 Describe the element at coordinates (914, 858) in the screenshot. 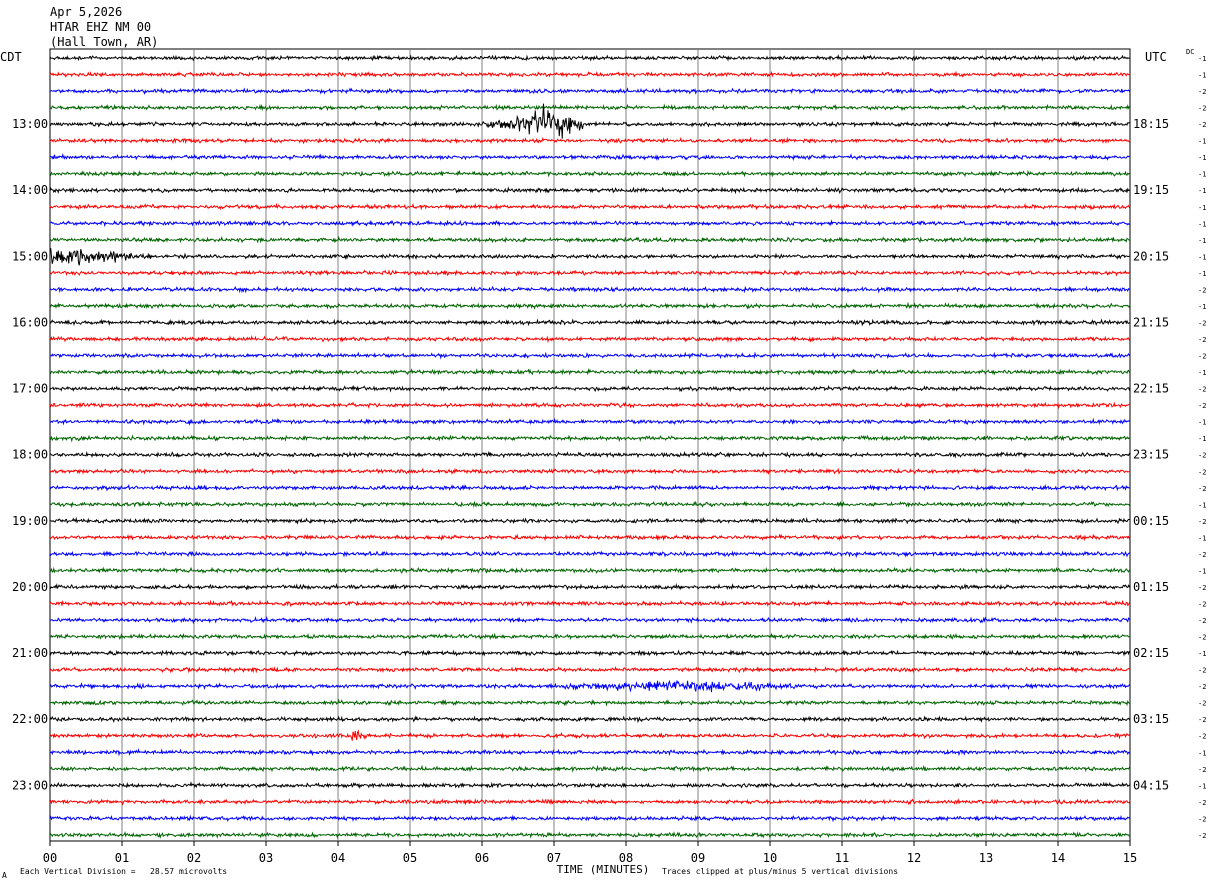

I see `x-tick-label: 12` at that location.